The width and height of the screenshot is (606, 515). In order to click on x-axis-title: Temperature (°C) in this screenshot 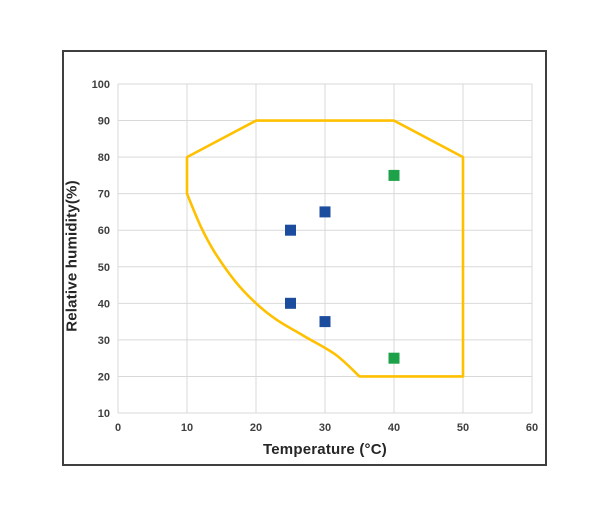, I will do `click(325, 449)`.